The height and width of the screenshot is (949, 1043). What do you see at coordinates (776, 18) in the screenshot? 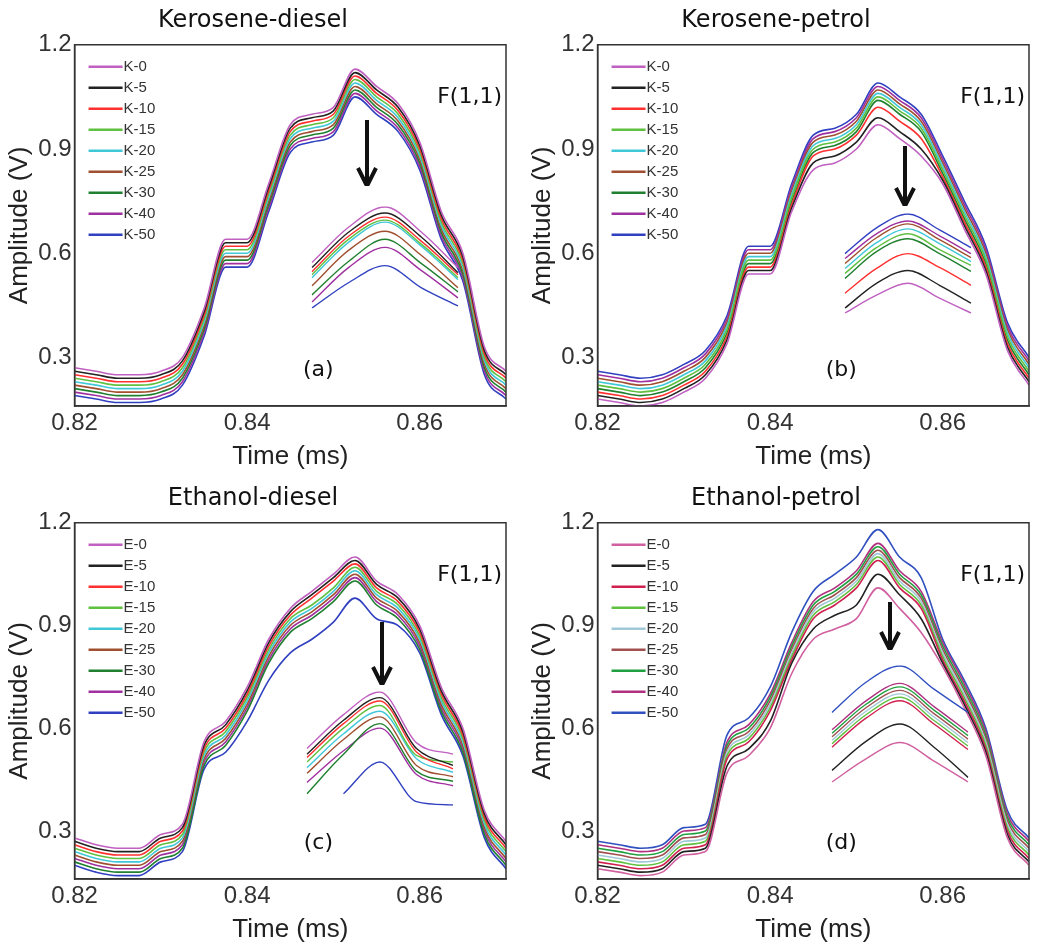
I see `chart-title: Kerosene-petrol` at bounding box center [776, 18].